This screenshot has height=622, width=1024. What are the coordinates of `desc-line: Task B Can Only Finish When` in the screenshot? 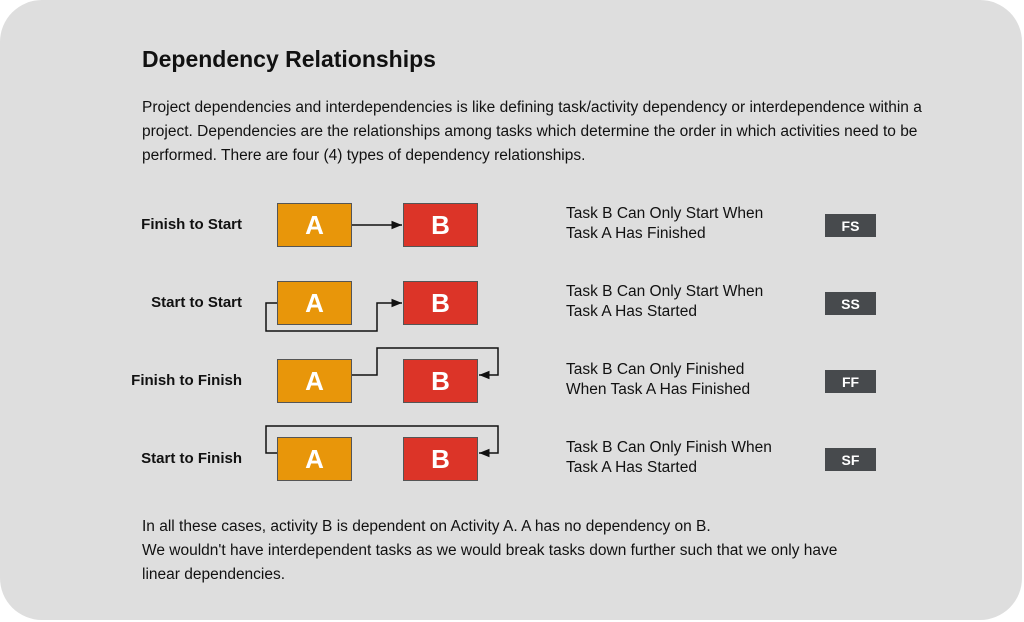 It's located at (669, 447).